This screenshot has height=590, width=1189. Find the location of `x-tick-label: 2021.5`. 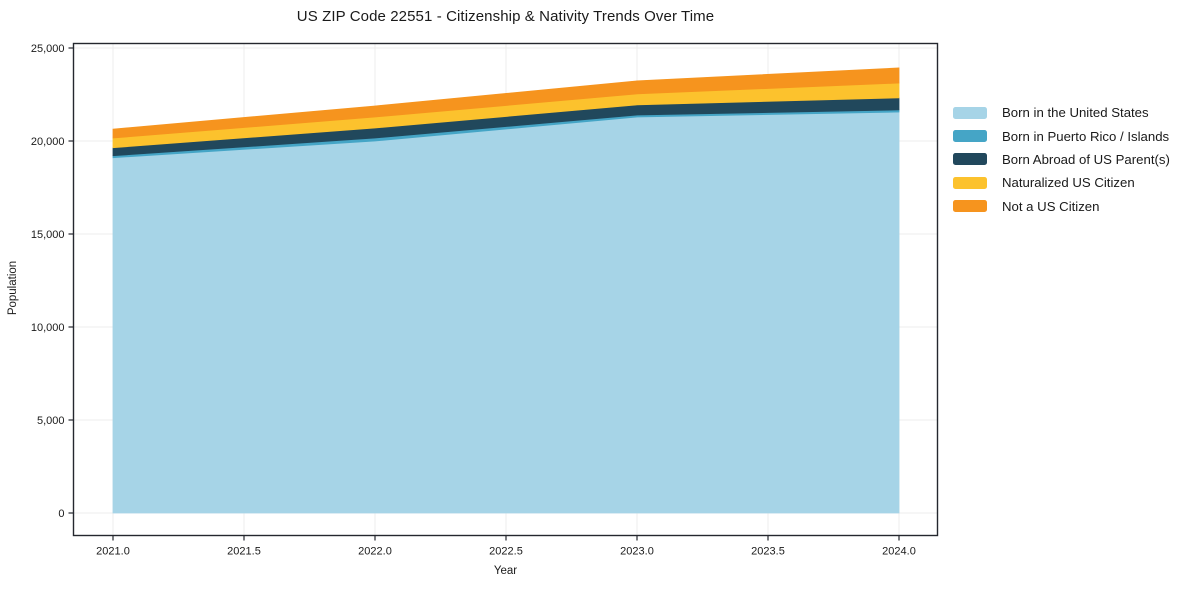

x-tick-label: 2021.5 is located at coordinates (244, 552).